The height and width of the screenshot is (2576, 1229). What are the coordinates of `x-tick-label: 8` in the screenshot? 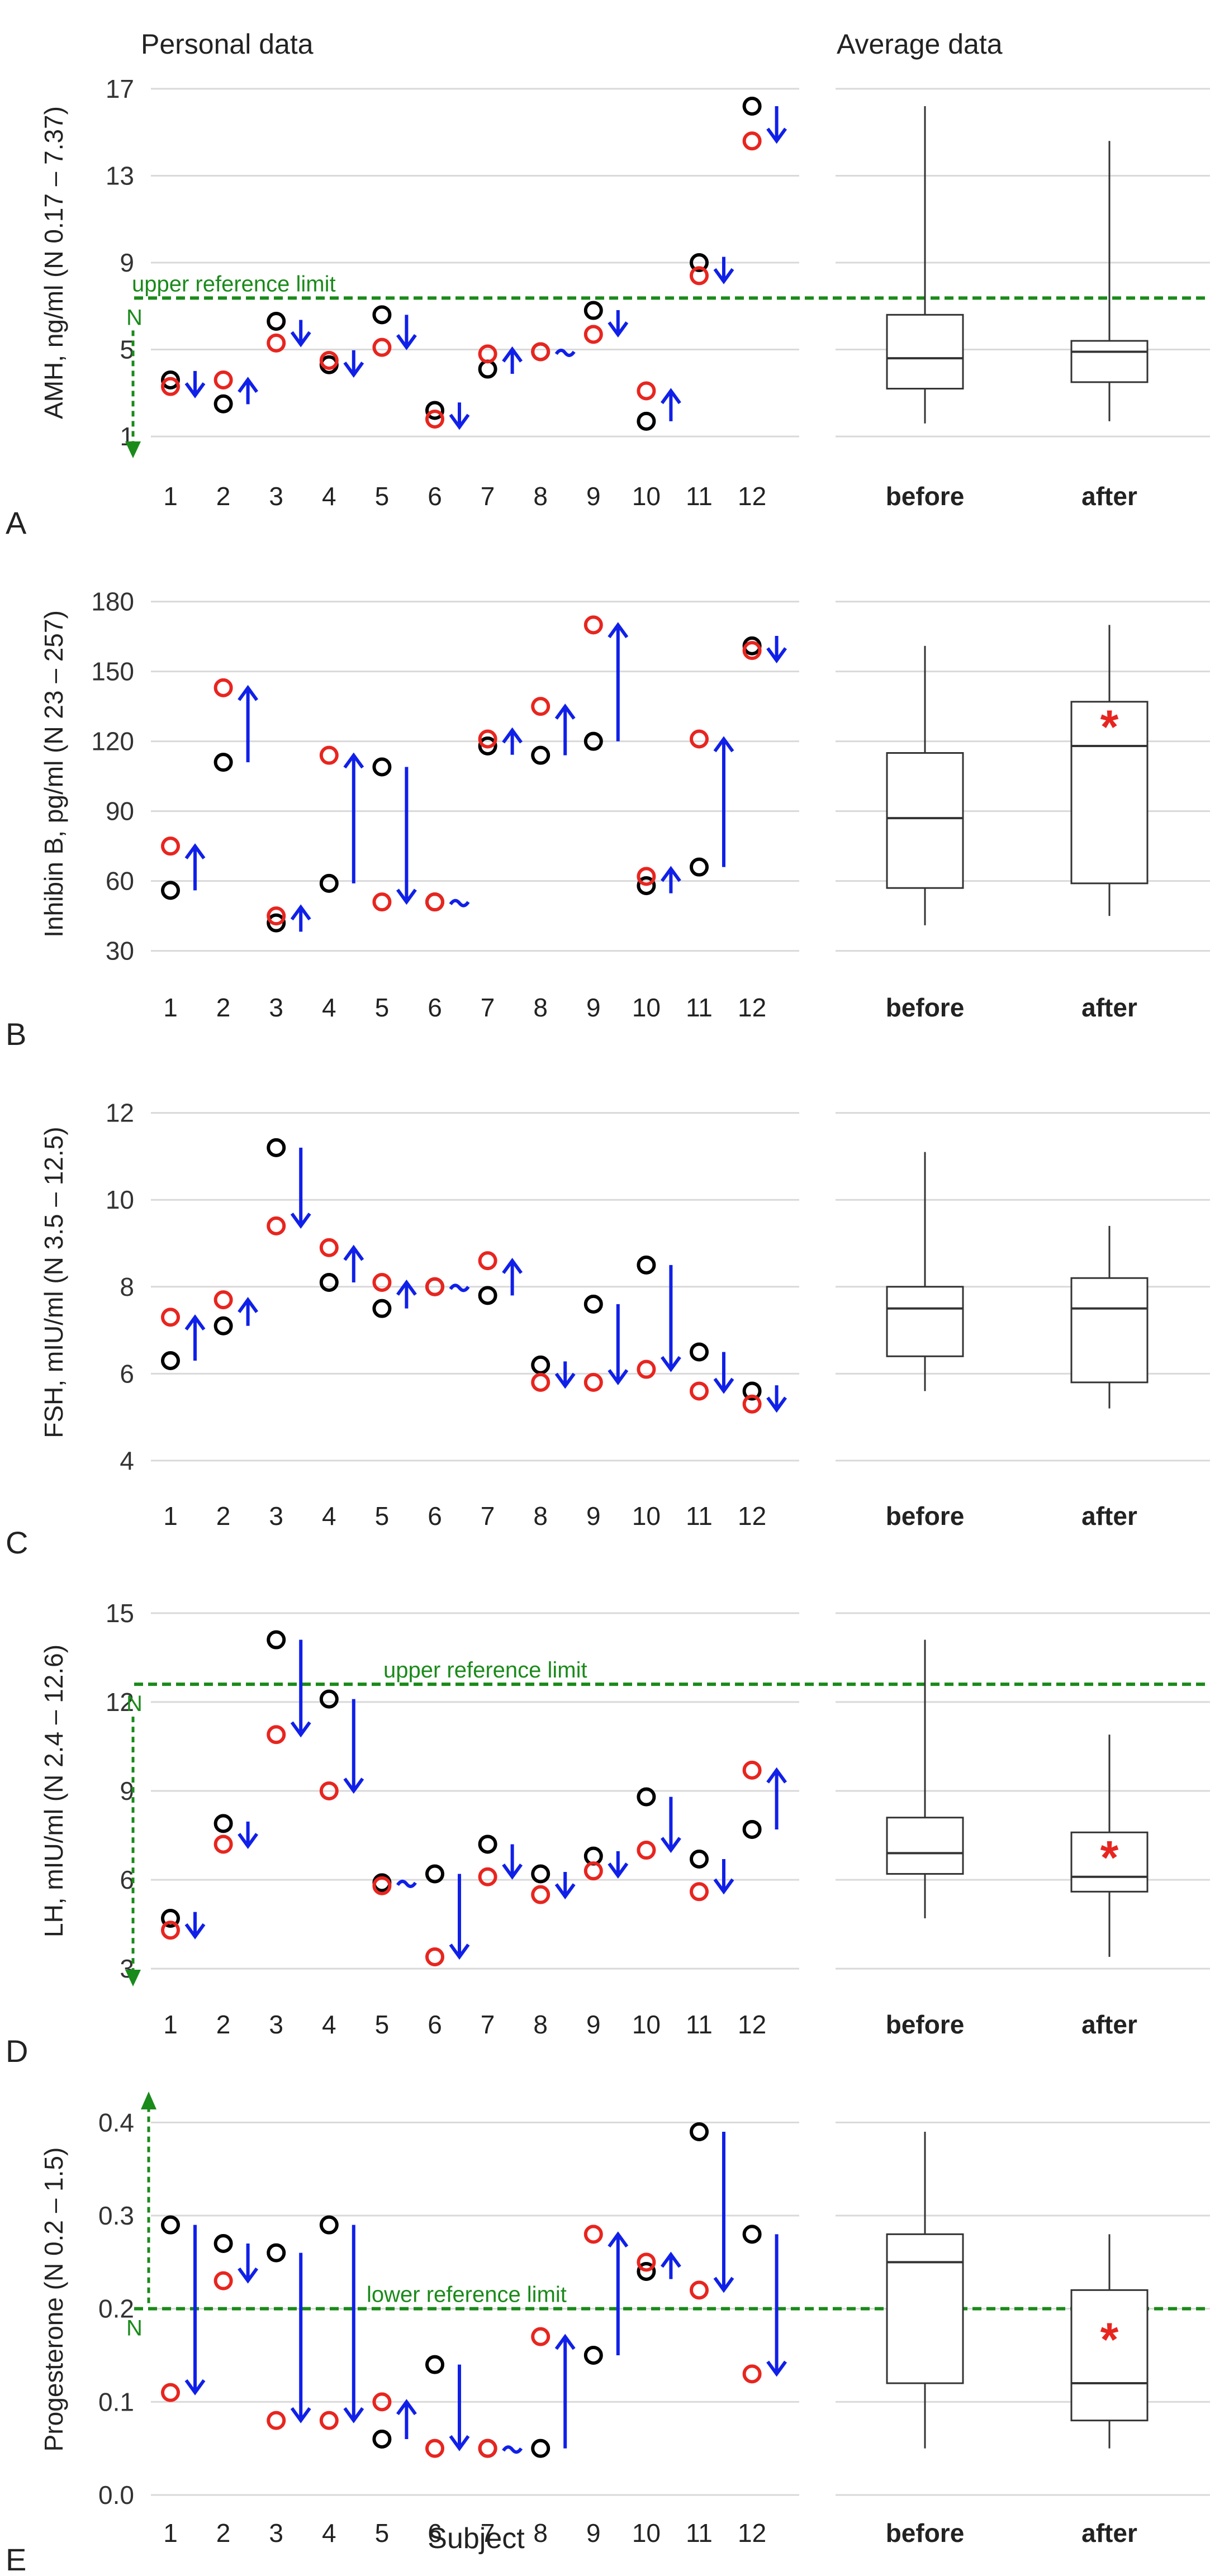 It's located at (540, 1007).